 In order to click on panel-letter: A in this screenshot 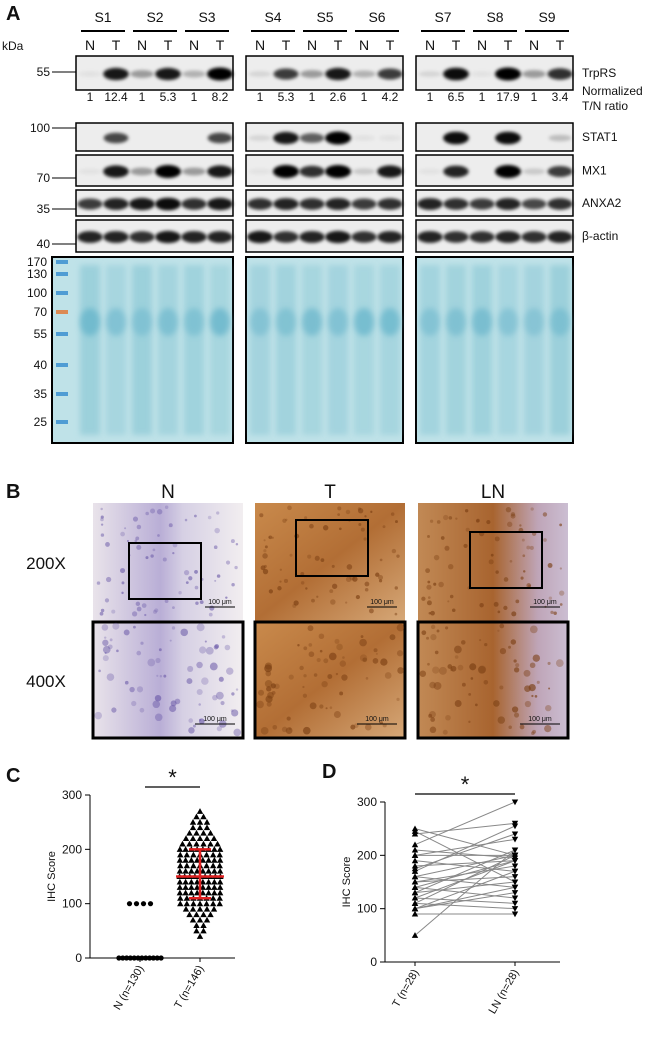, I will do `click(13, 14)`.